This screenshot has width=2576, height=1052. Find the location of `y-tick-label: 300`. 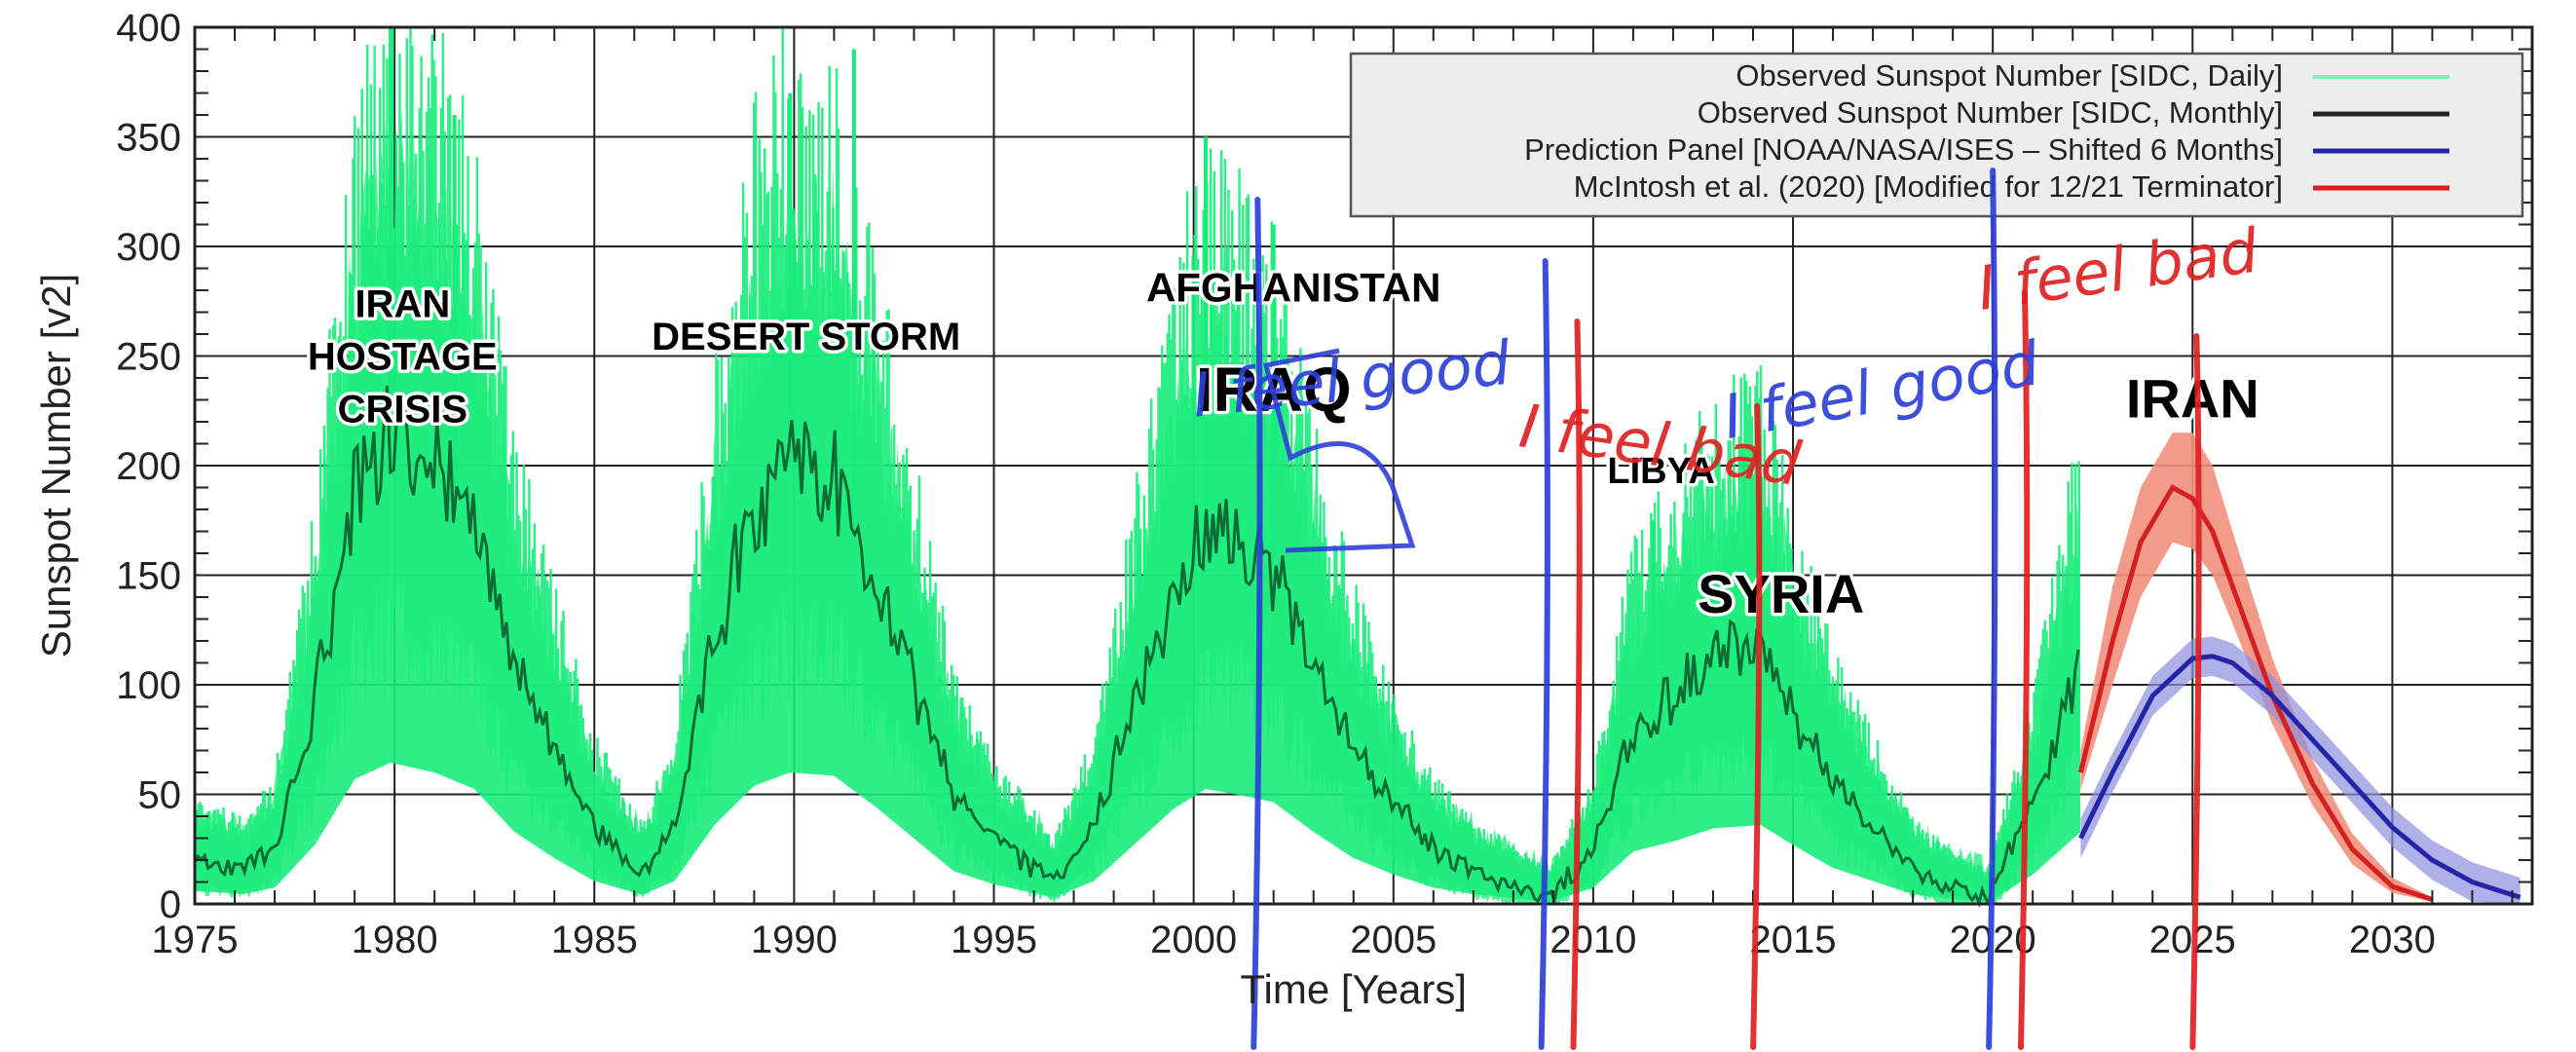

y-tick-label: 300 is located at coordinates (148, 247).